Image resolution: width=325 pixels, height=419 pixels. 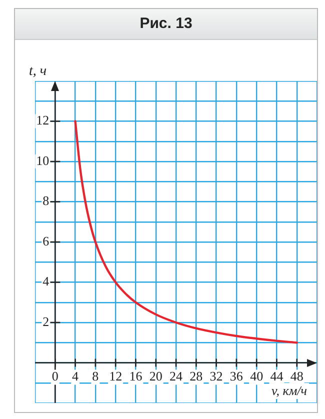 I want to click on x-tick-label: 44, so click(x=277, y=376).